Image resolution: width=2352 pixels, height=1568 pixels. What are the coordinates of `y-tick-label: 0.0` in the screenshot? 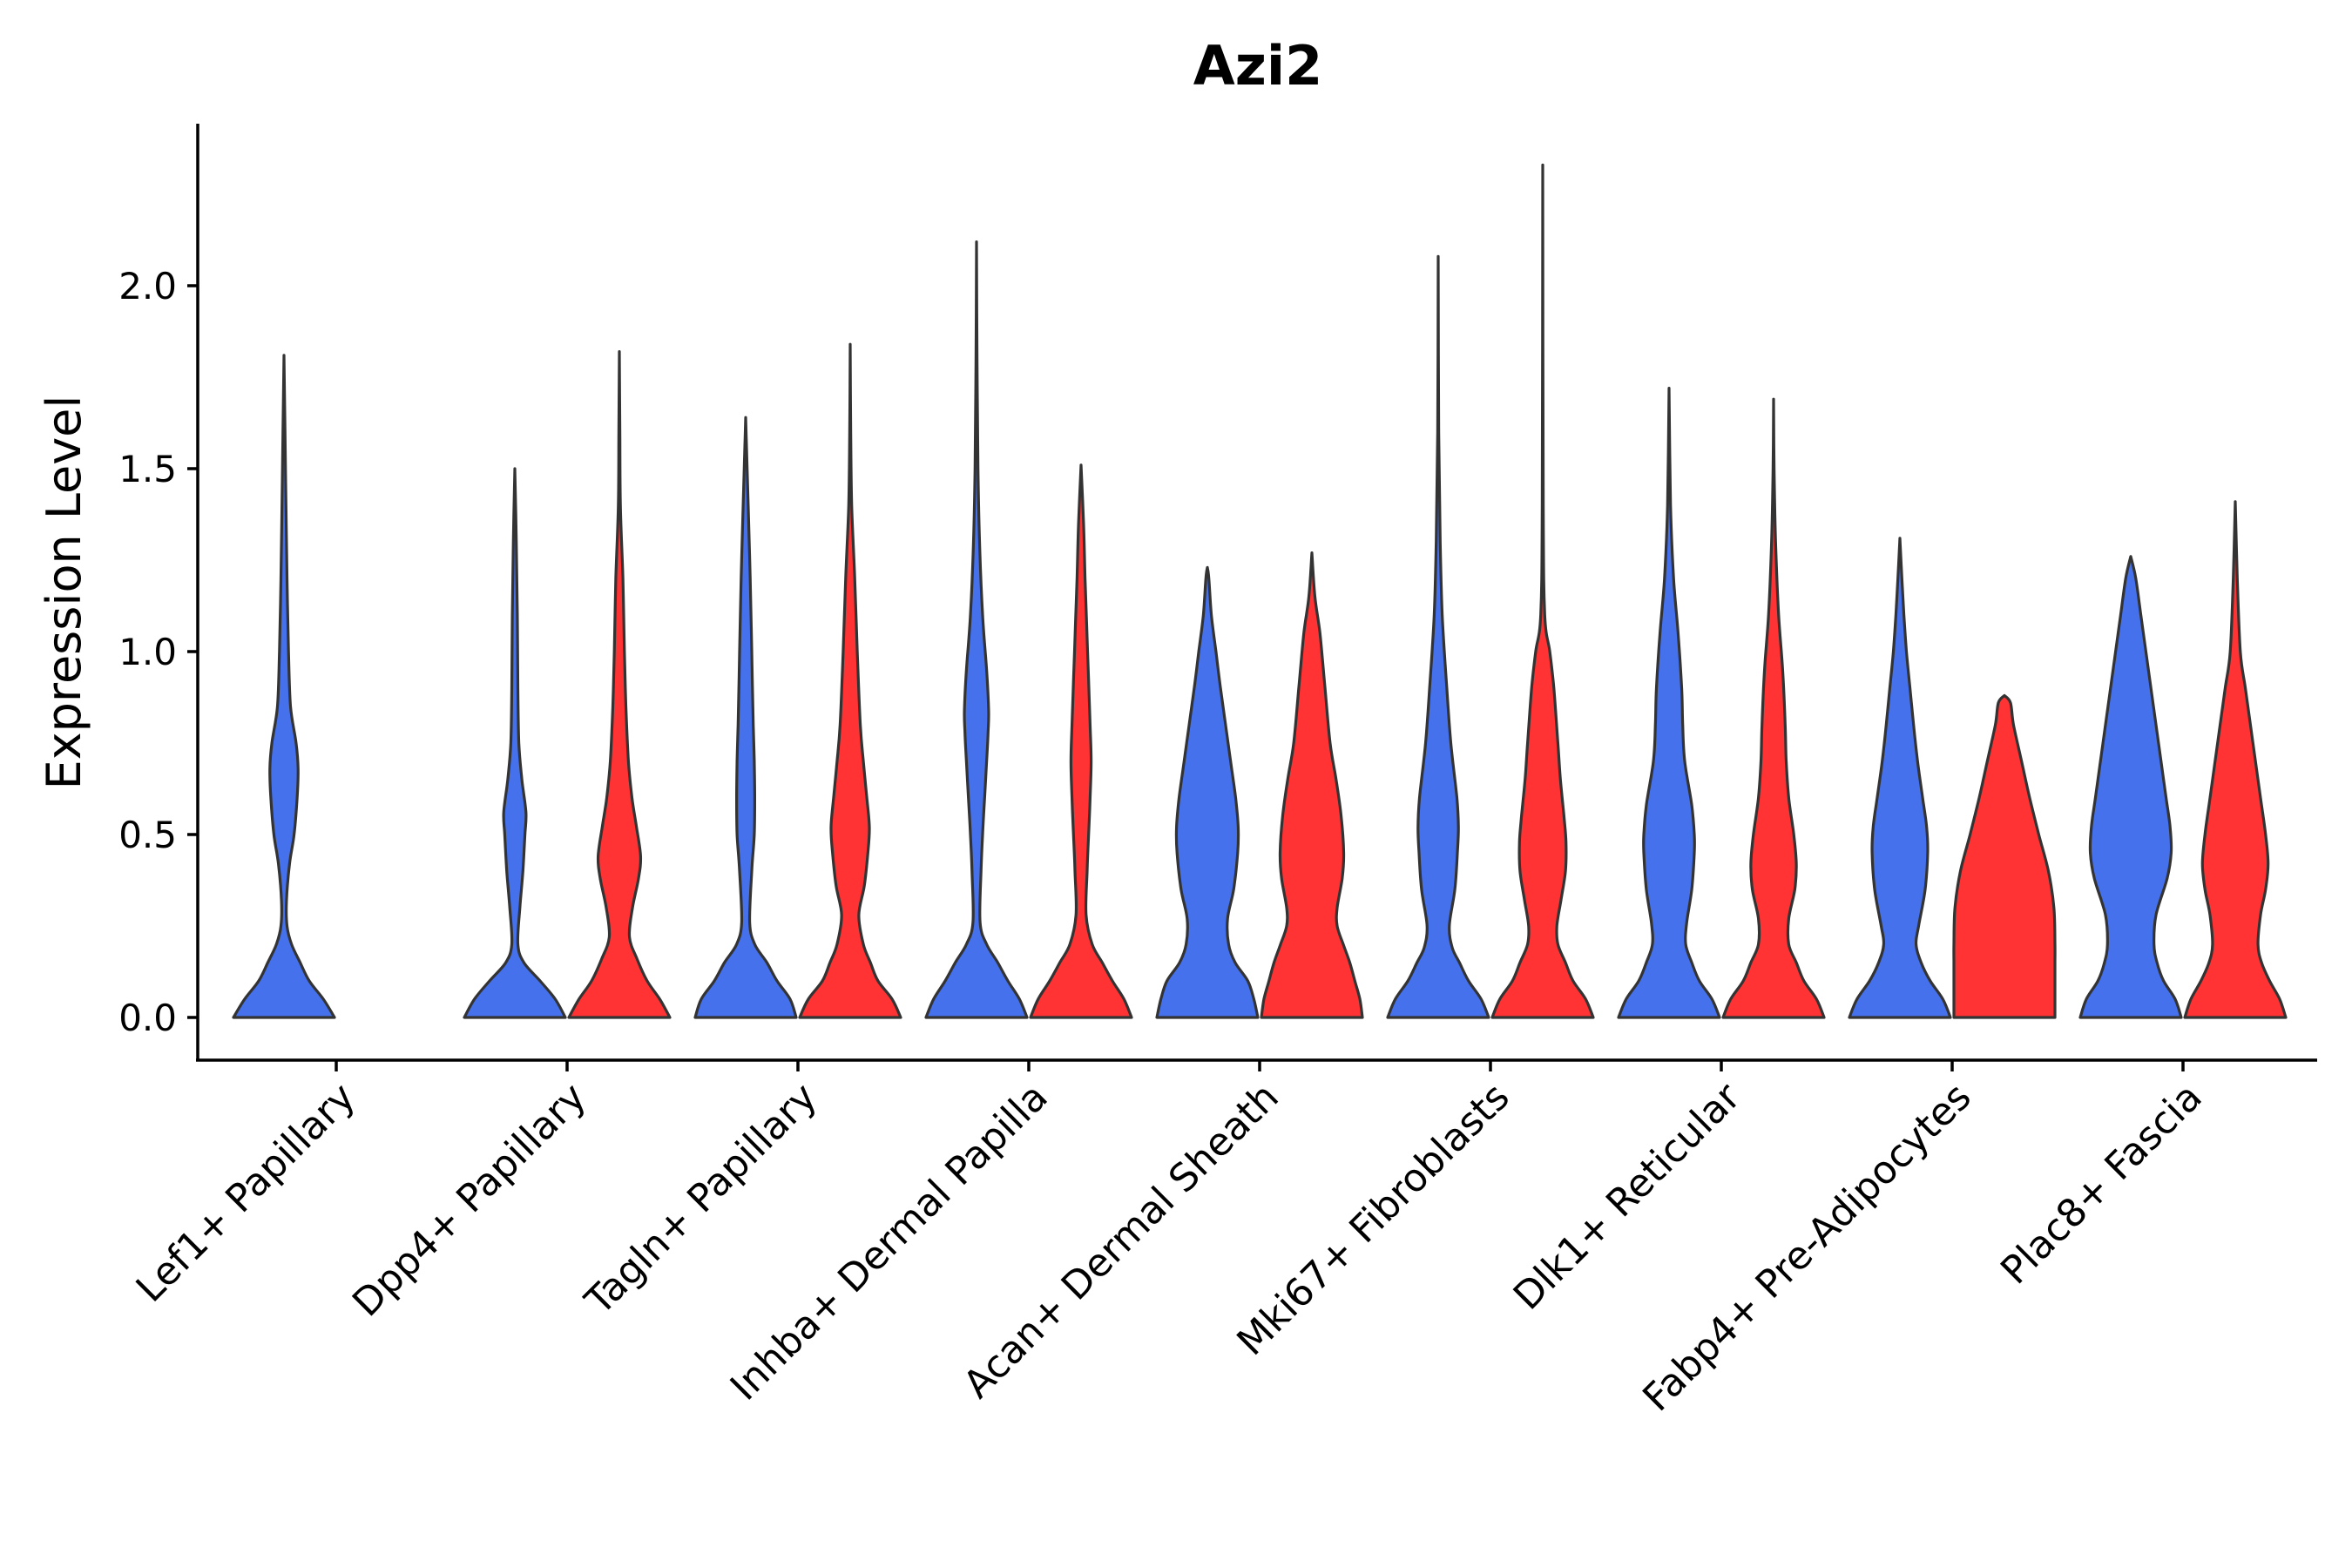 It's located at (147, 1018).